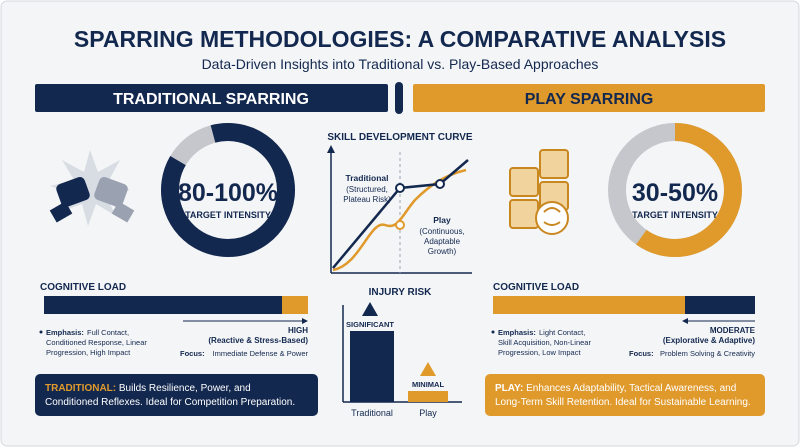  Describe the element at coordinates (261, 353) in the screenshot. I see `focus-text: Immediate Defense & Power` at that location.